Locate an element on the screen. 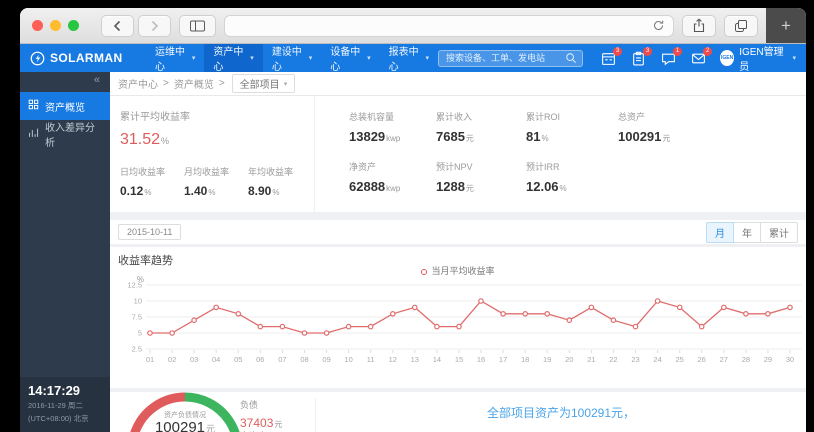  avatar: IGEN is located at coordinates (727, 58).